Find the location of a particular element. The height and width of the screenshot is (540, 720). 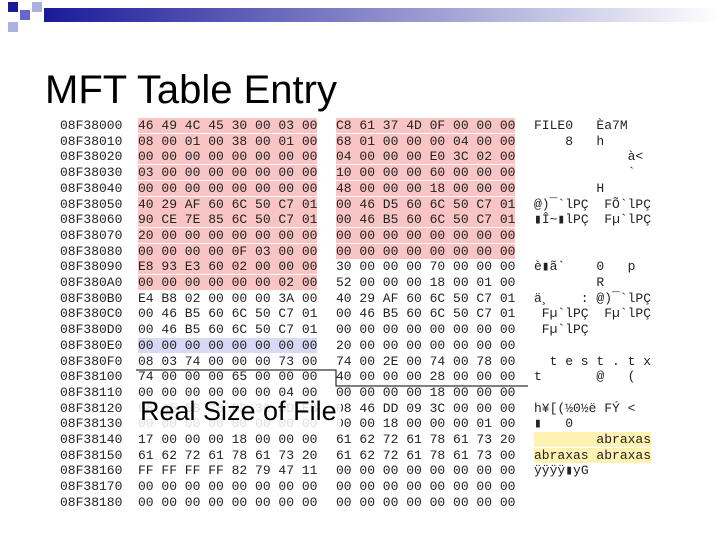

address: 08F380B0 is located at coordinates (91, 298).